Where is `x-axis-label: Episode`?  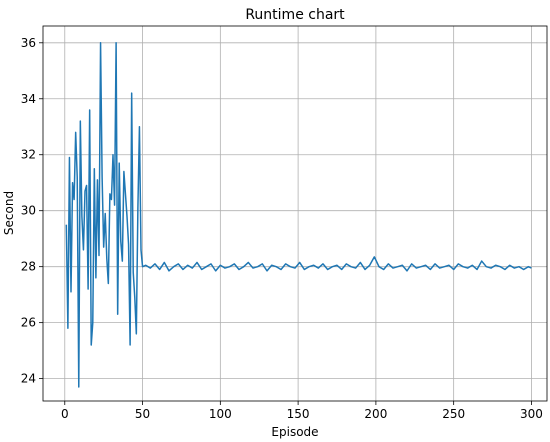
x-axis-label: Episode is located at coordinates (294, 432).